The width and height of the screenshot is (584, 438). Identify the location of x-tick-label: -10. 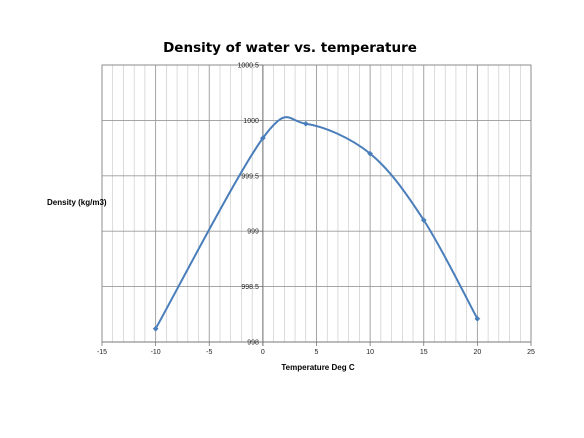
(156, 352).